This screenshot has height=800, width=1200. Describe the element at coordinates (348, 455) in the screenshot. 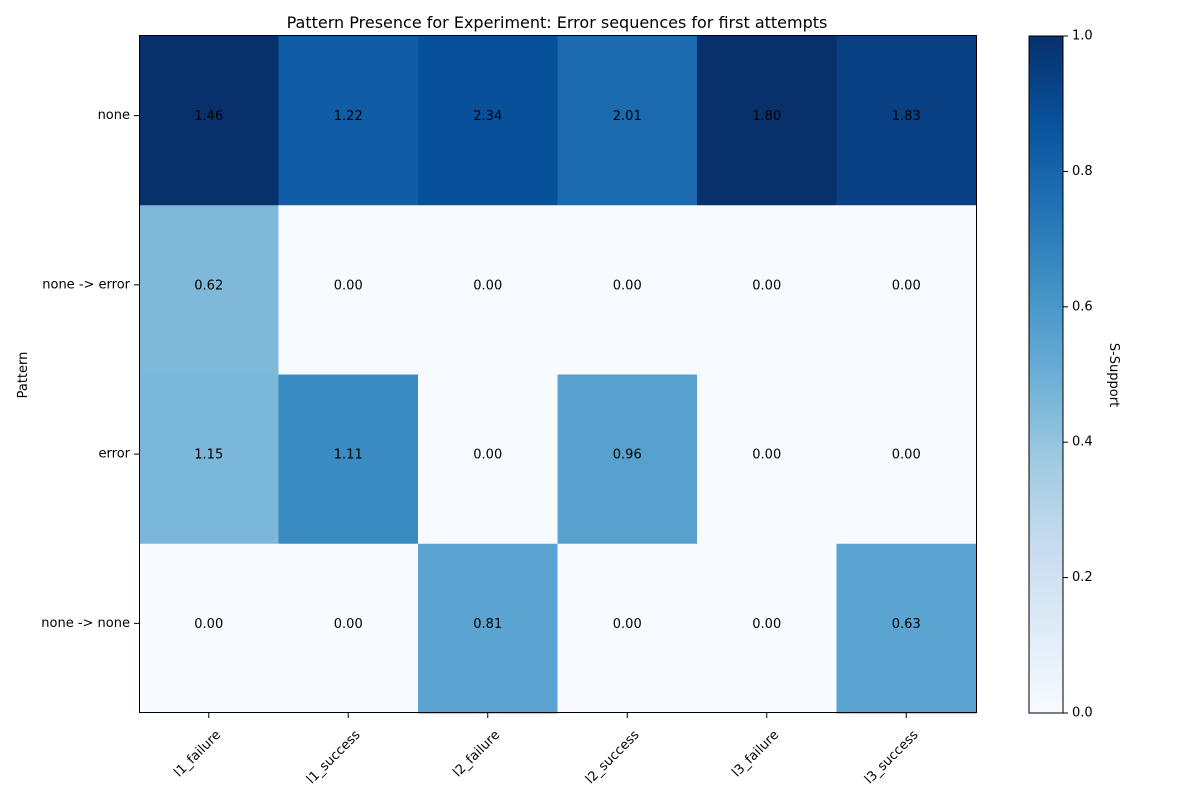

I see `cell-value-label: 1.11` at that location.